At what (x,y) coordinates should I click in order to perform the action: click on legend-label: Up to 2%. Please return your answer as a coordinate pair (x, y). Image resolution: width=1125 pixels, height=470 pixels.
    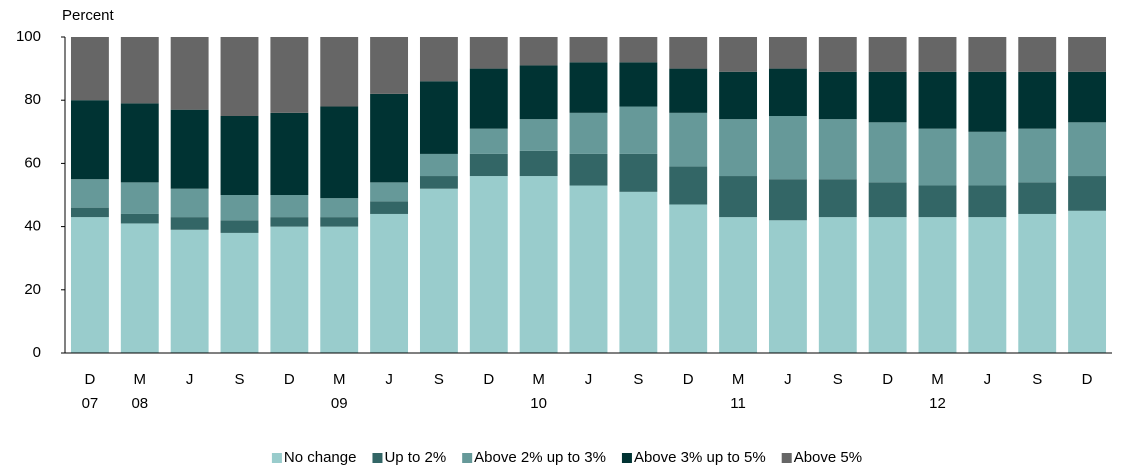
    Looking at the image, I should click on (415, 457).